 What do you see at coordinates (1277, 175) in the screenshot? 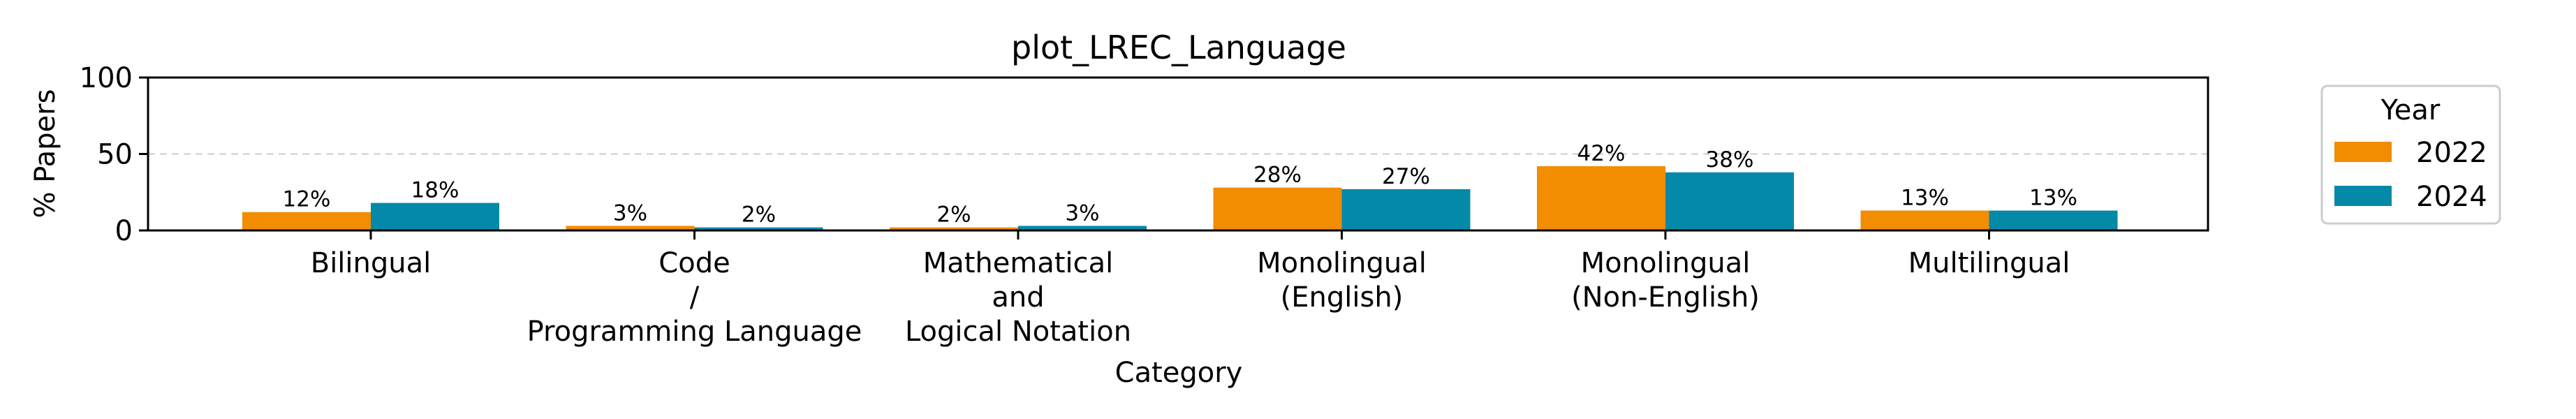
I see `bar-label-2022-3: 28%` at bounding box center [1277, 175].